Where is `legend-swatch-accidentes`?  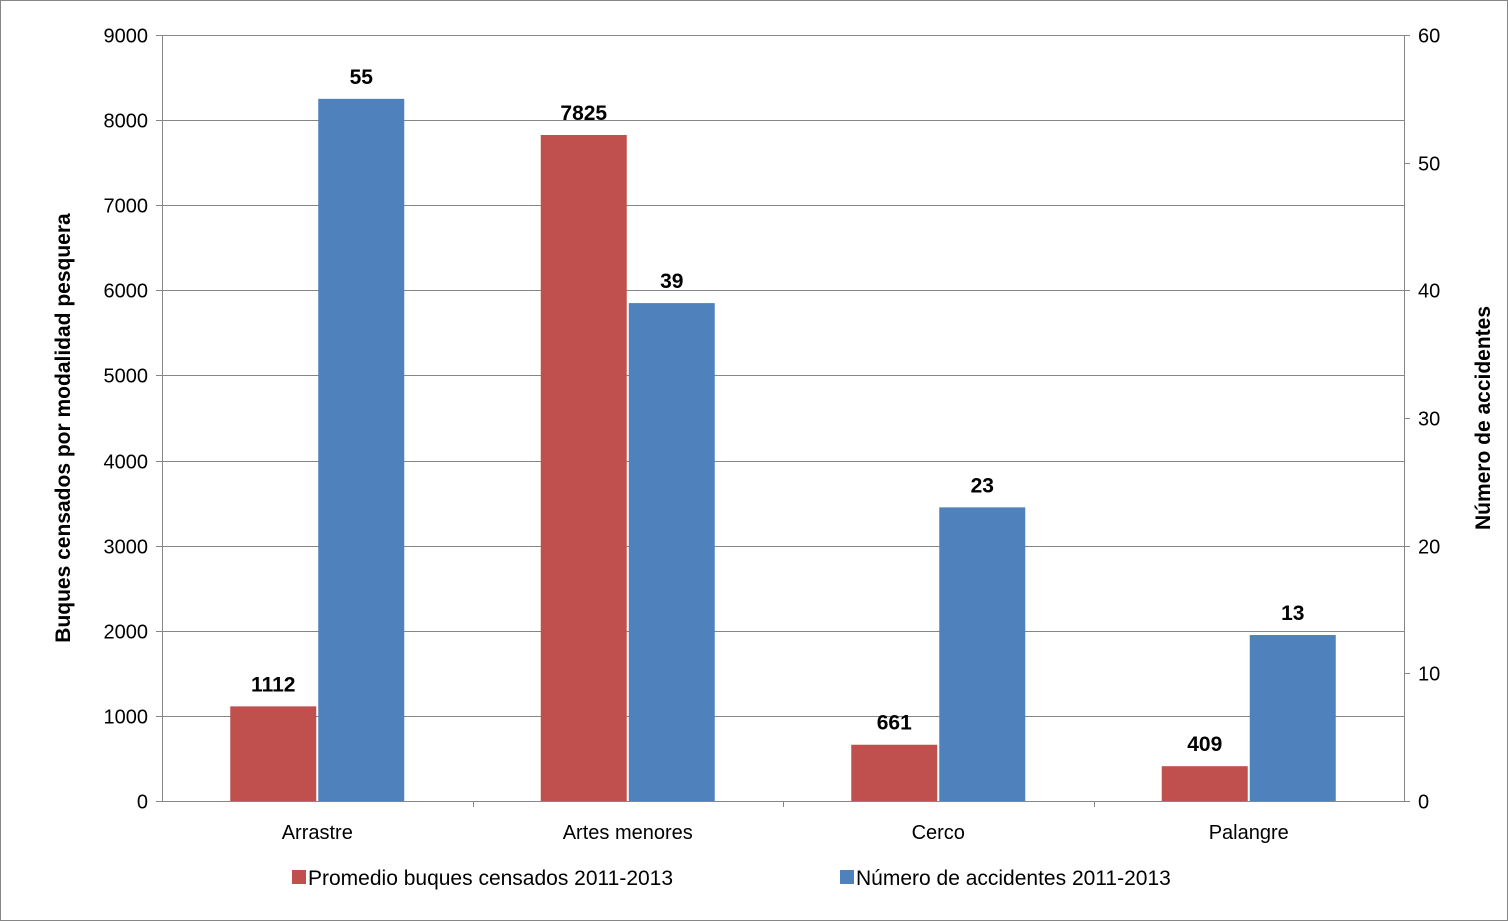
legend-swatch-accidentes is located at coordinates (847, 877).